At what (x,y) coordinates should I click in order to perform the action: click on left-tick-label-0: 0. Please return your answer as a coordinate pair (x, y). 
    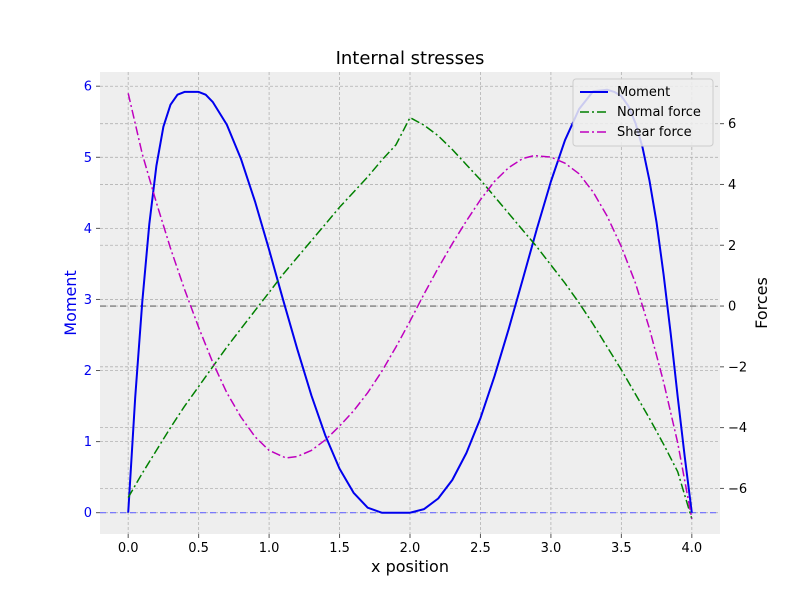
    Looking at the image, I should click on (88, 513).